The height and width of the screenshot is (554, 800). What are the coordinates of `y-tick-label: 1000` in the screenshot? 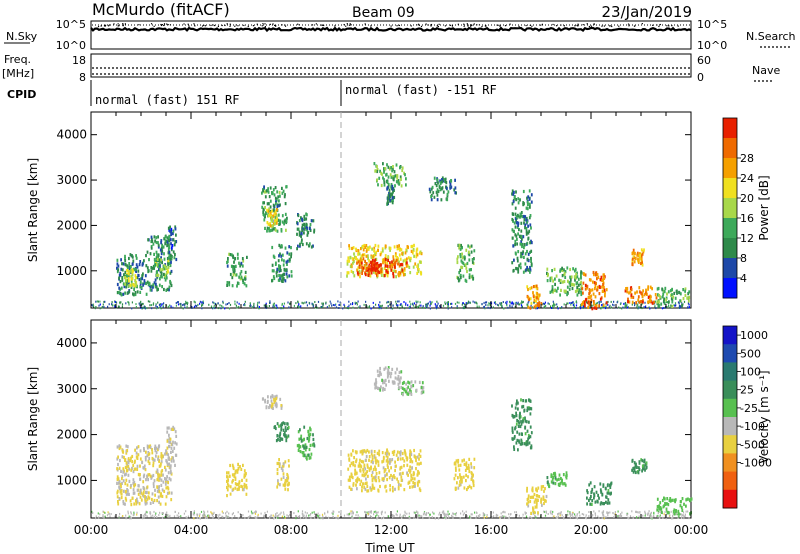 It's located at (71, 480).